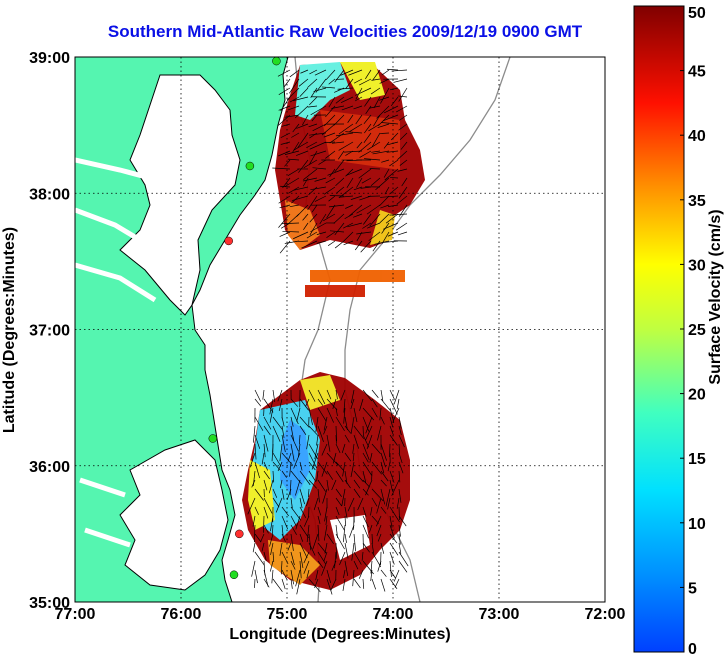 The width and height of the screenshot is (724, 659). Describe the element at coordinates (697, 330) in the screenshot. I see `colorbar-tick-label: 25` at that location.